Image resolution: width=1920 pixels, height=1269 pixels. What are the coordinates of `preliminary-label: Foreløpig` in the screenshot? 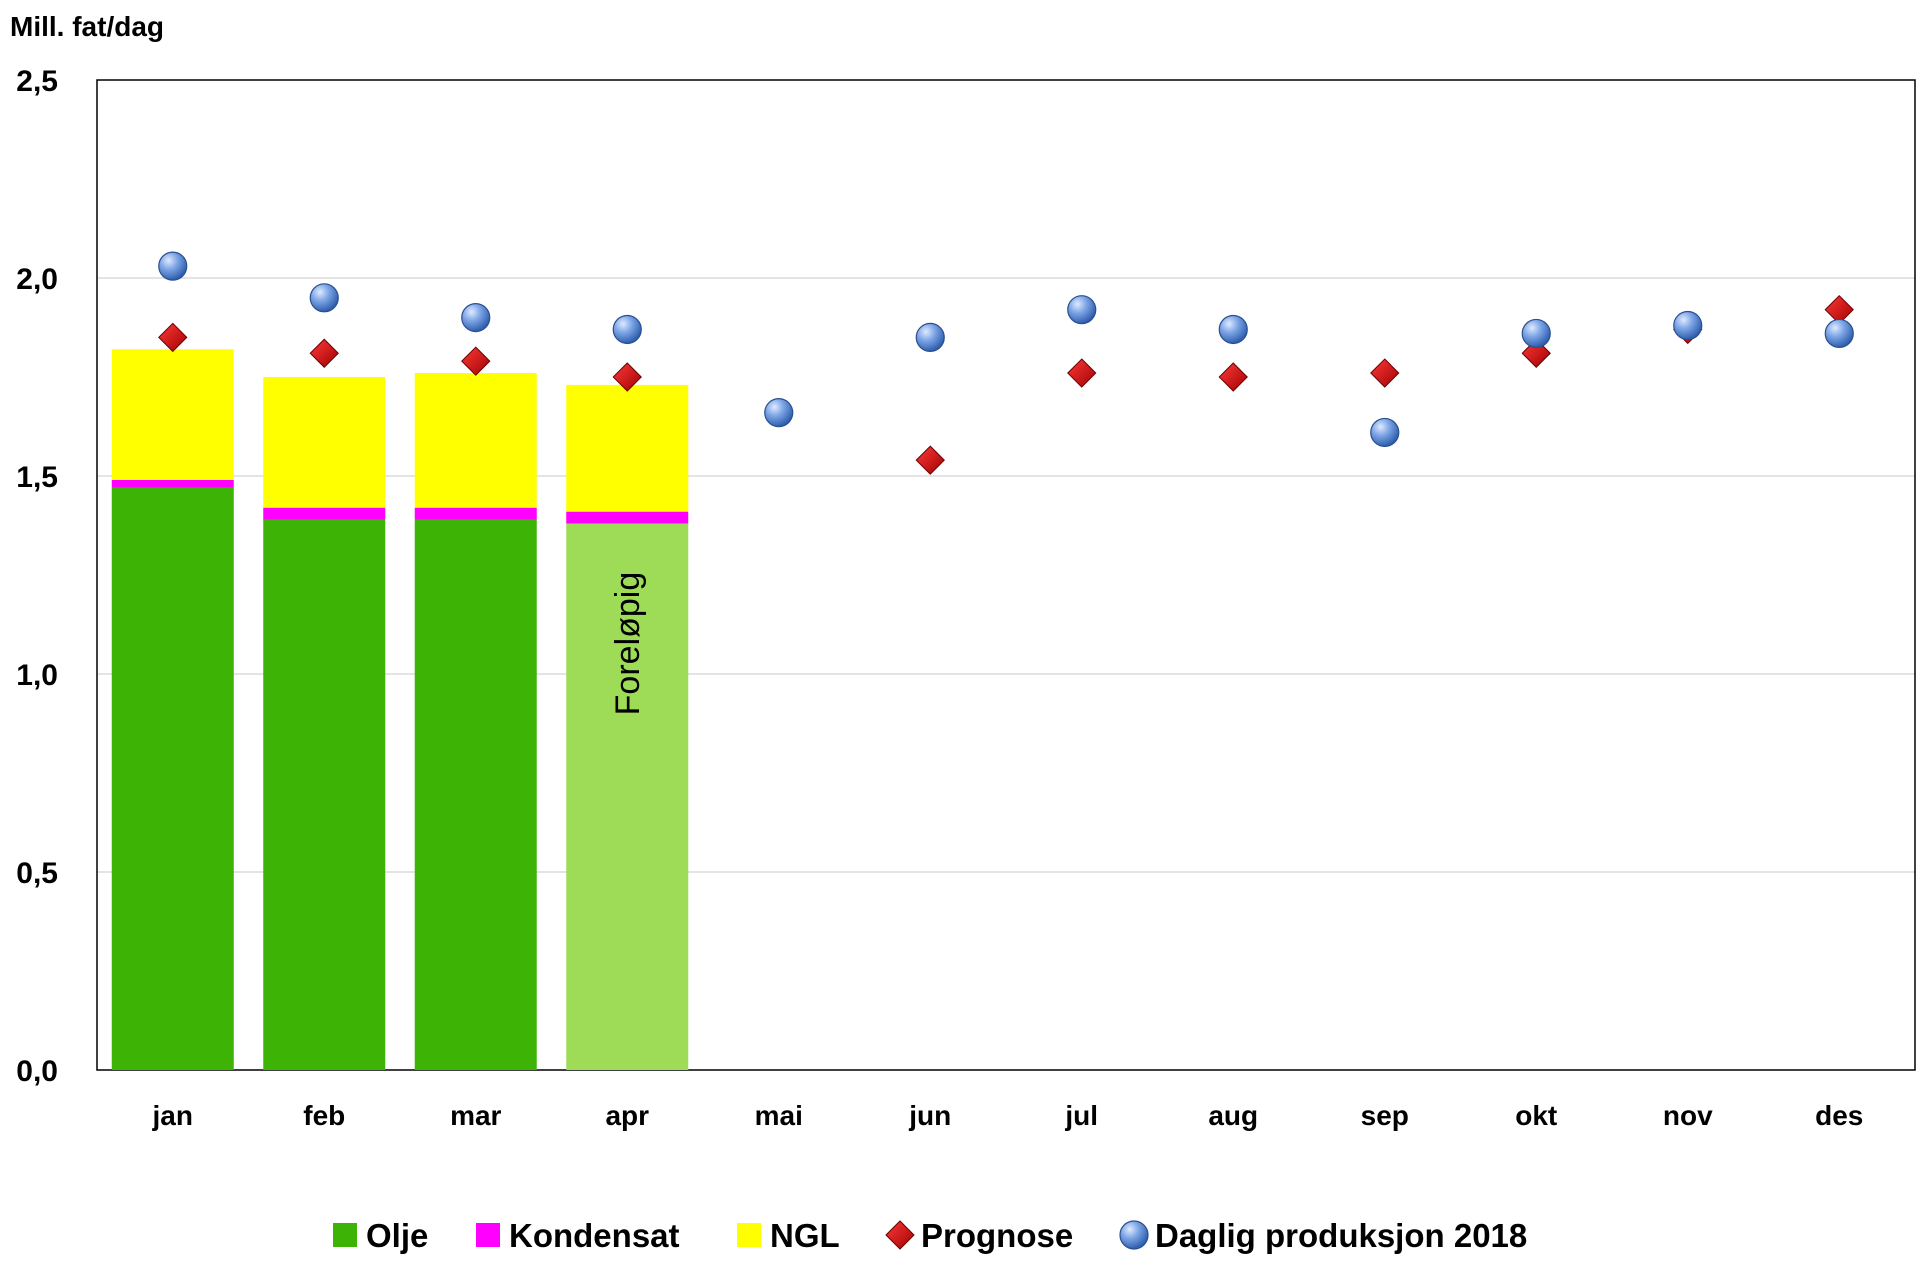 It's located at (628, 644).